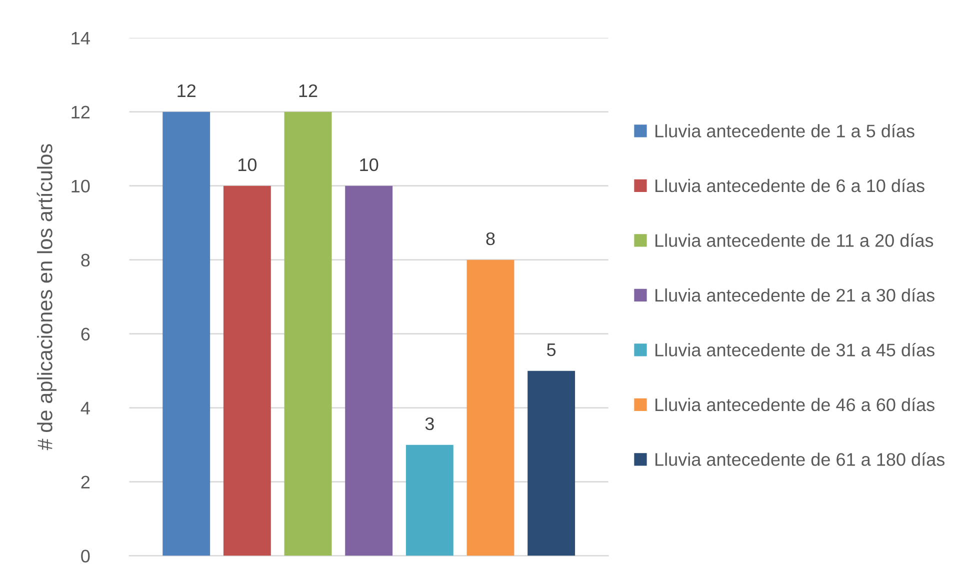 This screenshot has height=582, width=958. What do you see at coordinates (785, 131) in the screenshot?
I see `legend-label: Lluvia antecedente de 1 a 5 días` at bounding box center [785, 131].